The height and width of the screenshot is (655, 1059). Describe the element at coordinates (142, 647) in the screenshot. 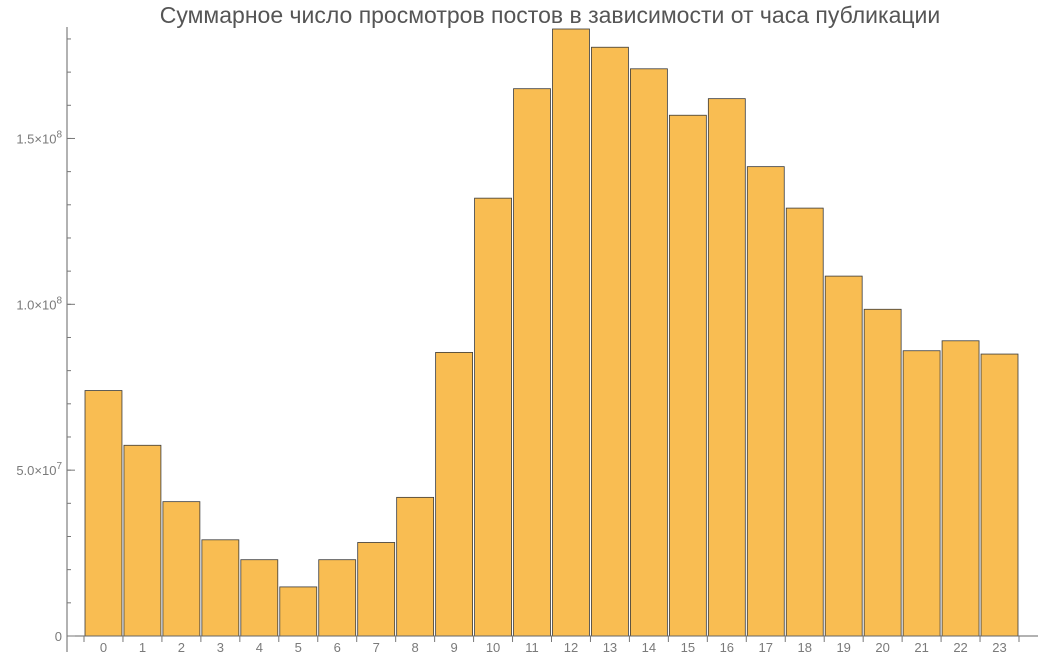

I see `x-tick-label: 1` at that location.